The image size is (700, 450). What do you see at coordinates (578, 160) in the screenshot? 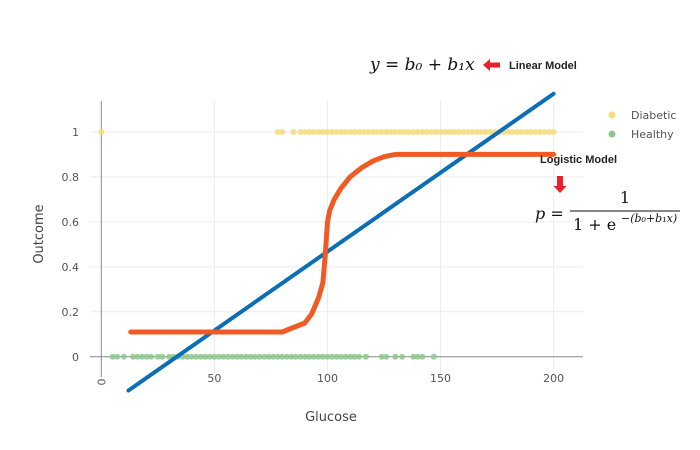
I see `logistic-model-label: Logistic Model` at bounding box center [578, 160].